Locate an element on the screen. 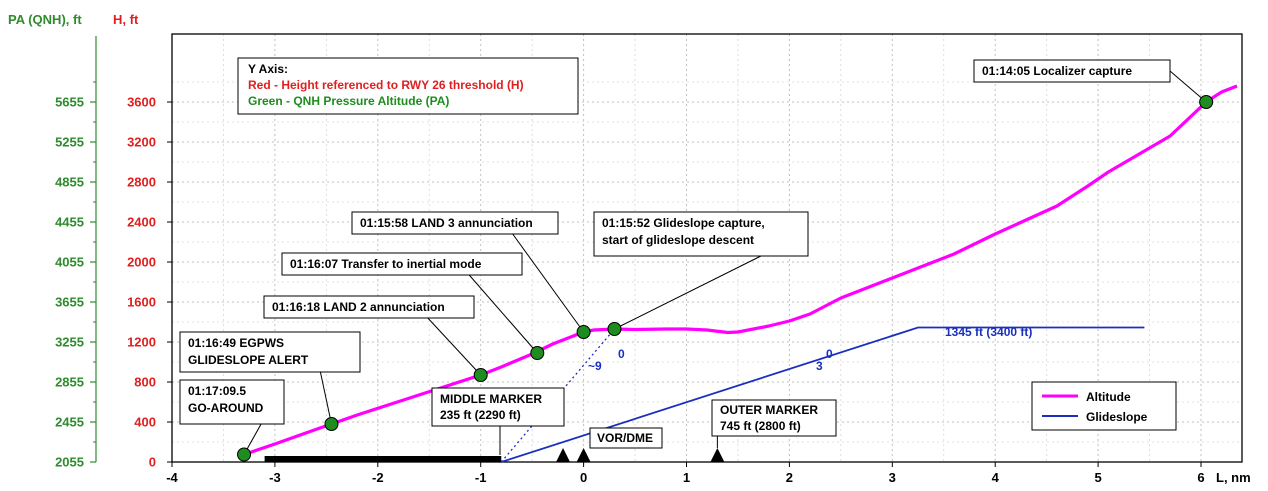 This screenshot has height=491, width=1268. runway-bar is located at coordinates (383, 459).